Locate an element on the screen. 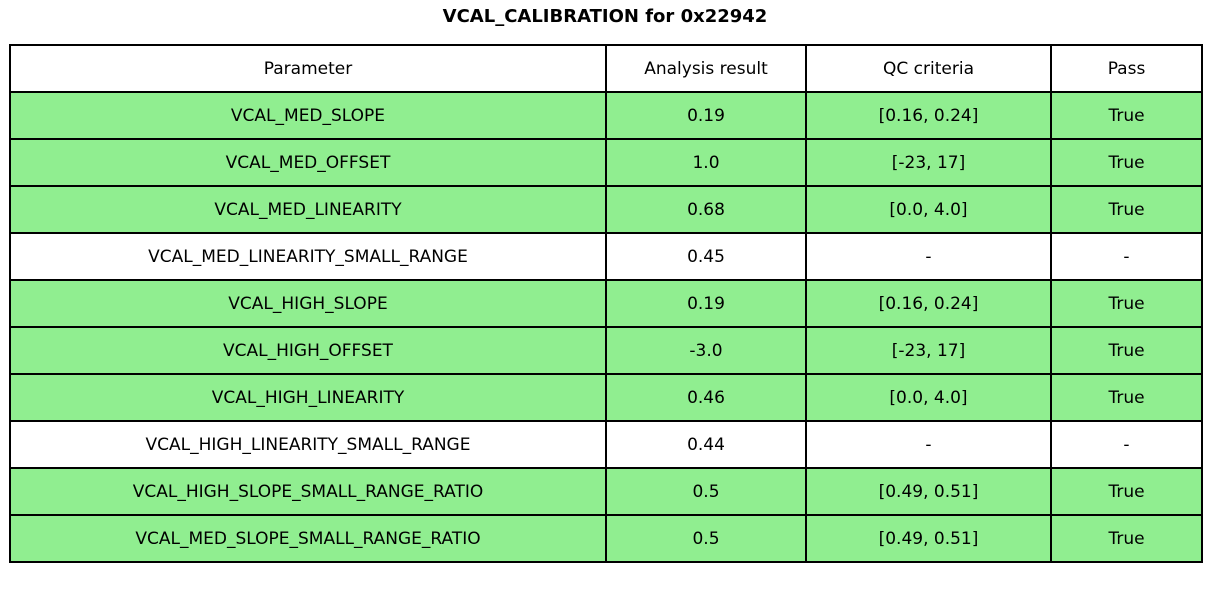  cell-result: 0.46 is located at coordinates (706, 397).